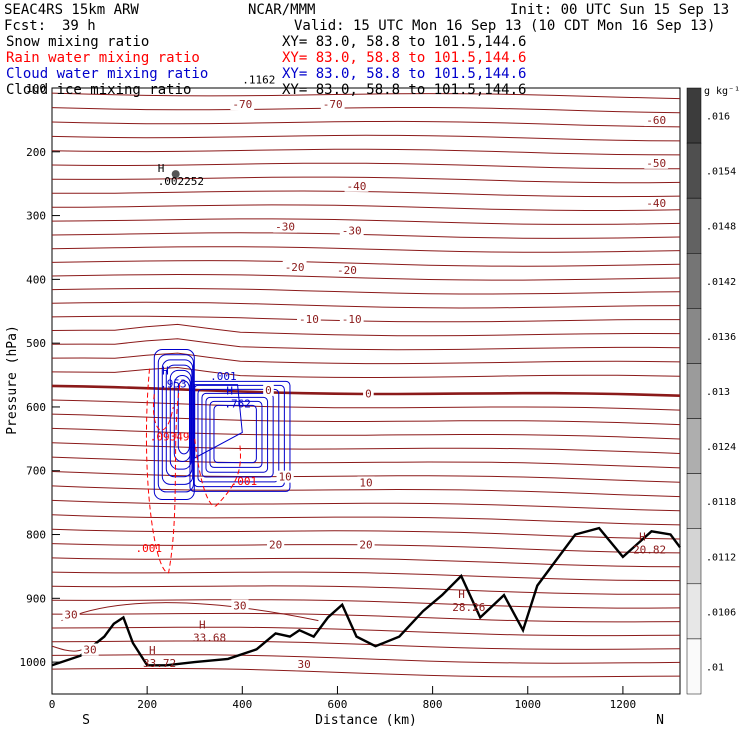 This screenshot has height=740, width=740. What do you see at coordinates (619, 10) in the screenshot?
I see `init-time: Init: 00 UTC Sun 15 Sep 13` at bounding box center [619, 10].